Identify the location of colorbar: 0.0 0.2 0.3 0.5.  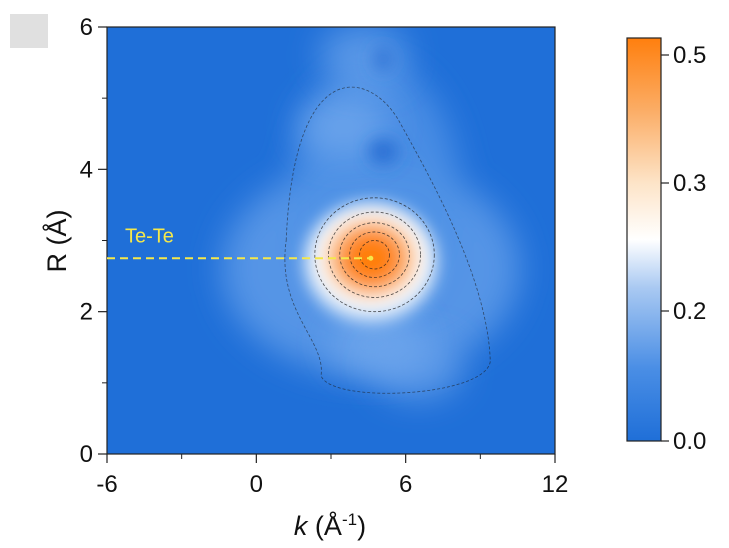
(666, 246).